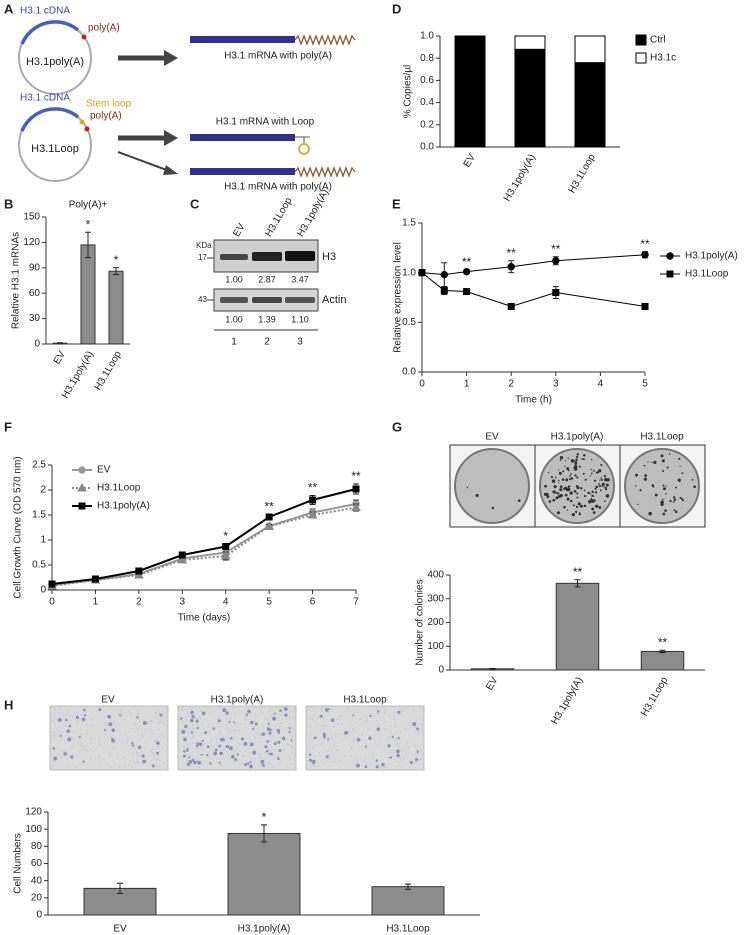  What do you see at coordinates (35, 267) in the screenshot?
I see `y-tick-label: 90` at bounding box center [35, 267].